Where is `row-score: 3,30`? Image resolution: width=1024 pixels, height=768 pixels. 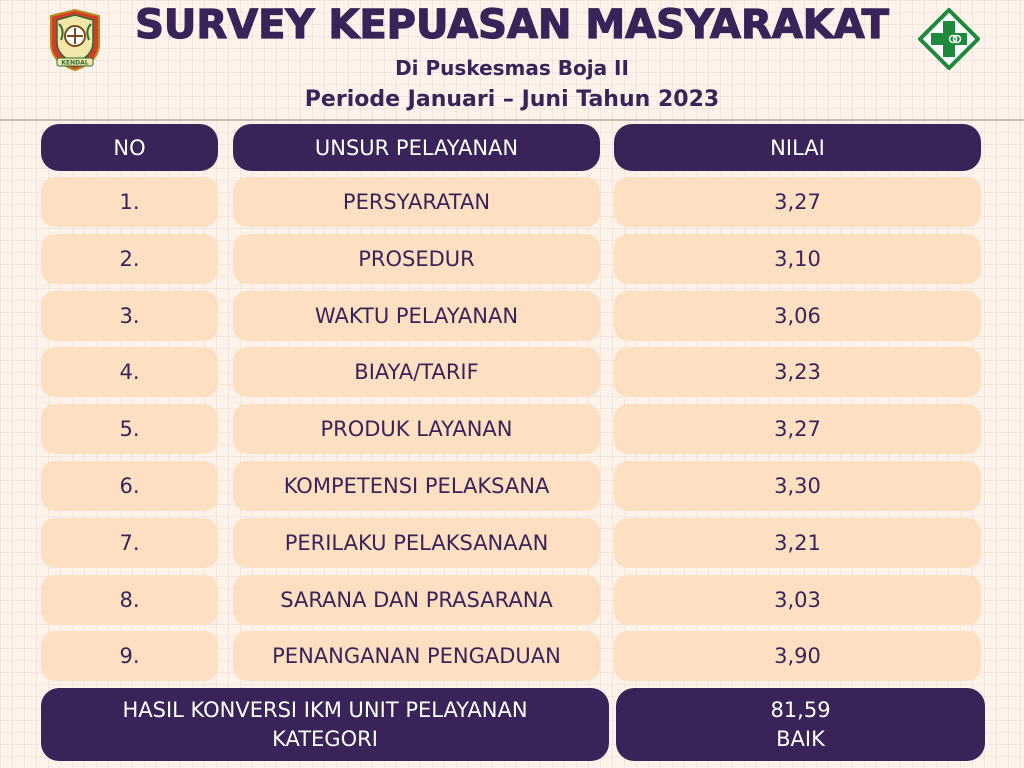
row-score: 3,30 is located at coordinates (797, 486).